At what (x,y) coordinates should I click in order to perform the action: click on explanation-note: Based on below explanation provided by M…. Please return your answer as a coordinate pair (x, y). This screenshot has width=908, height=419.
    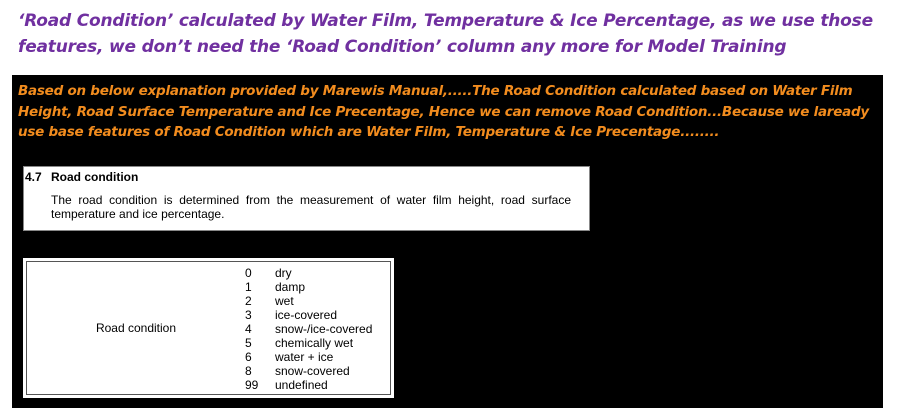
    Looking at the image, I should click on (443, 111).